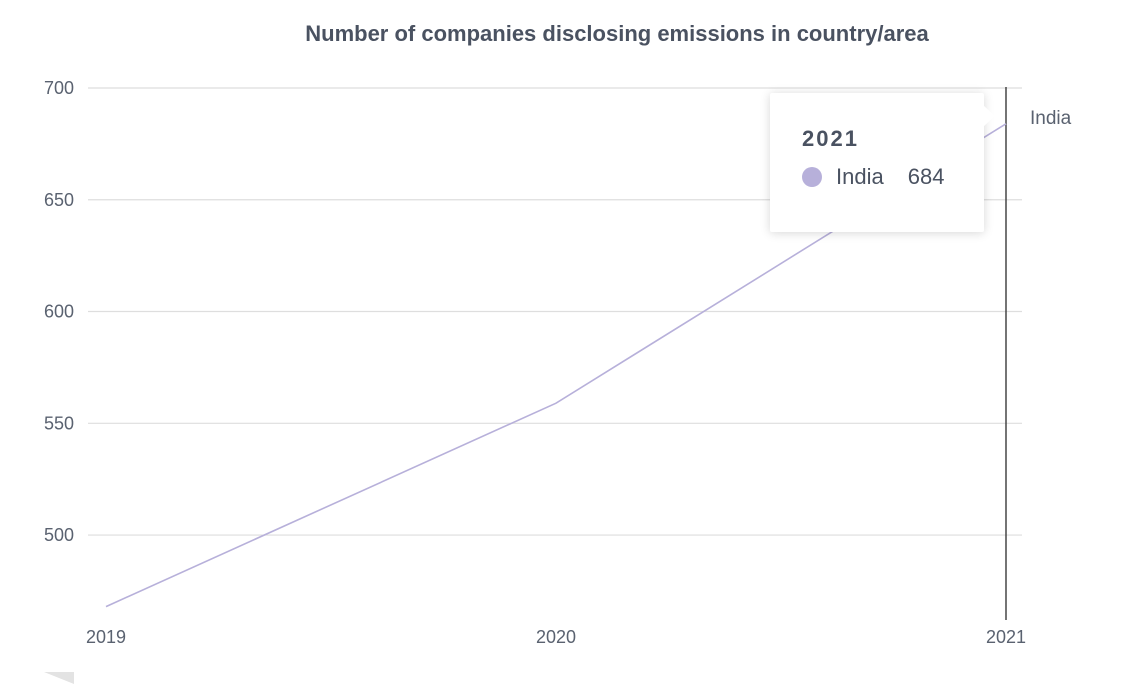 The image size is (1124, 689). What do you see at coordinates (926, 176) in the screenshot?
I see `tooltip-value: 684` at bounding box center [926, 176].